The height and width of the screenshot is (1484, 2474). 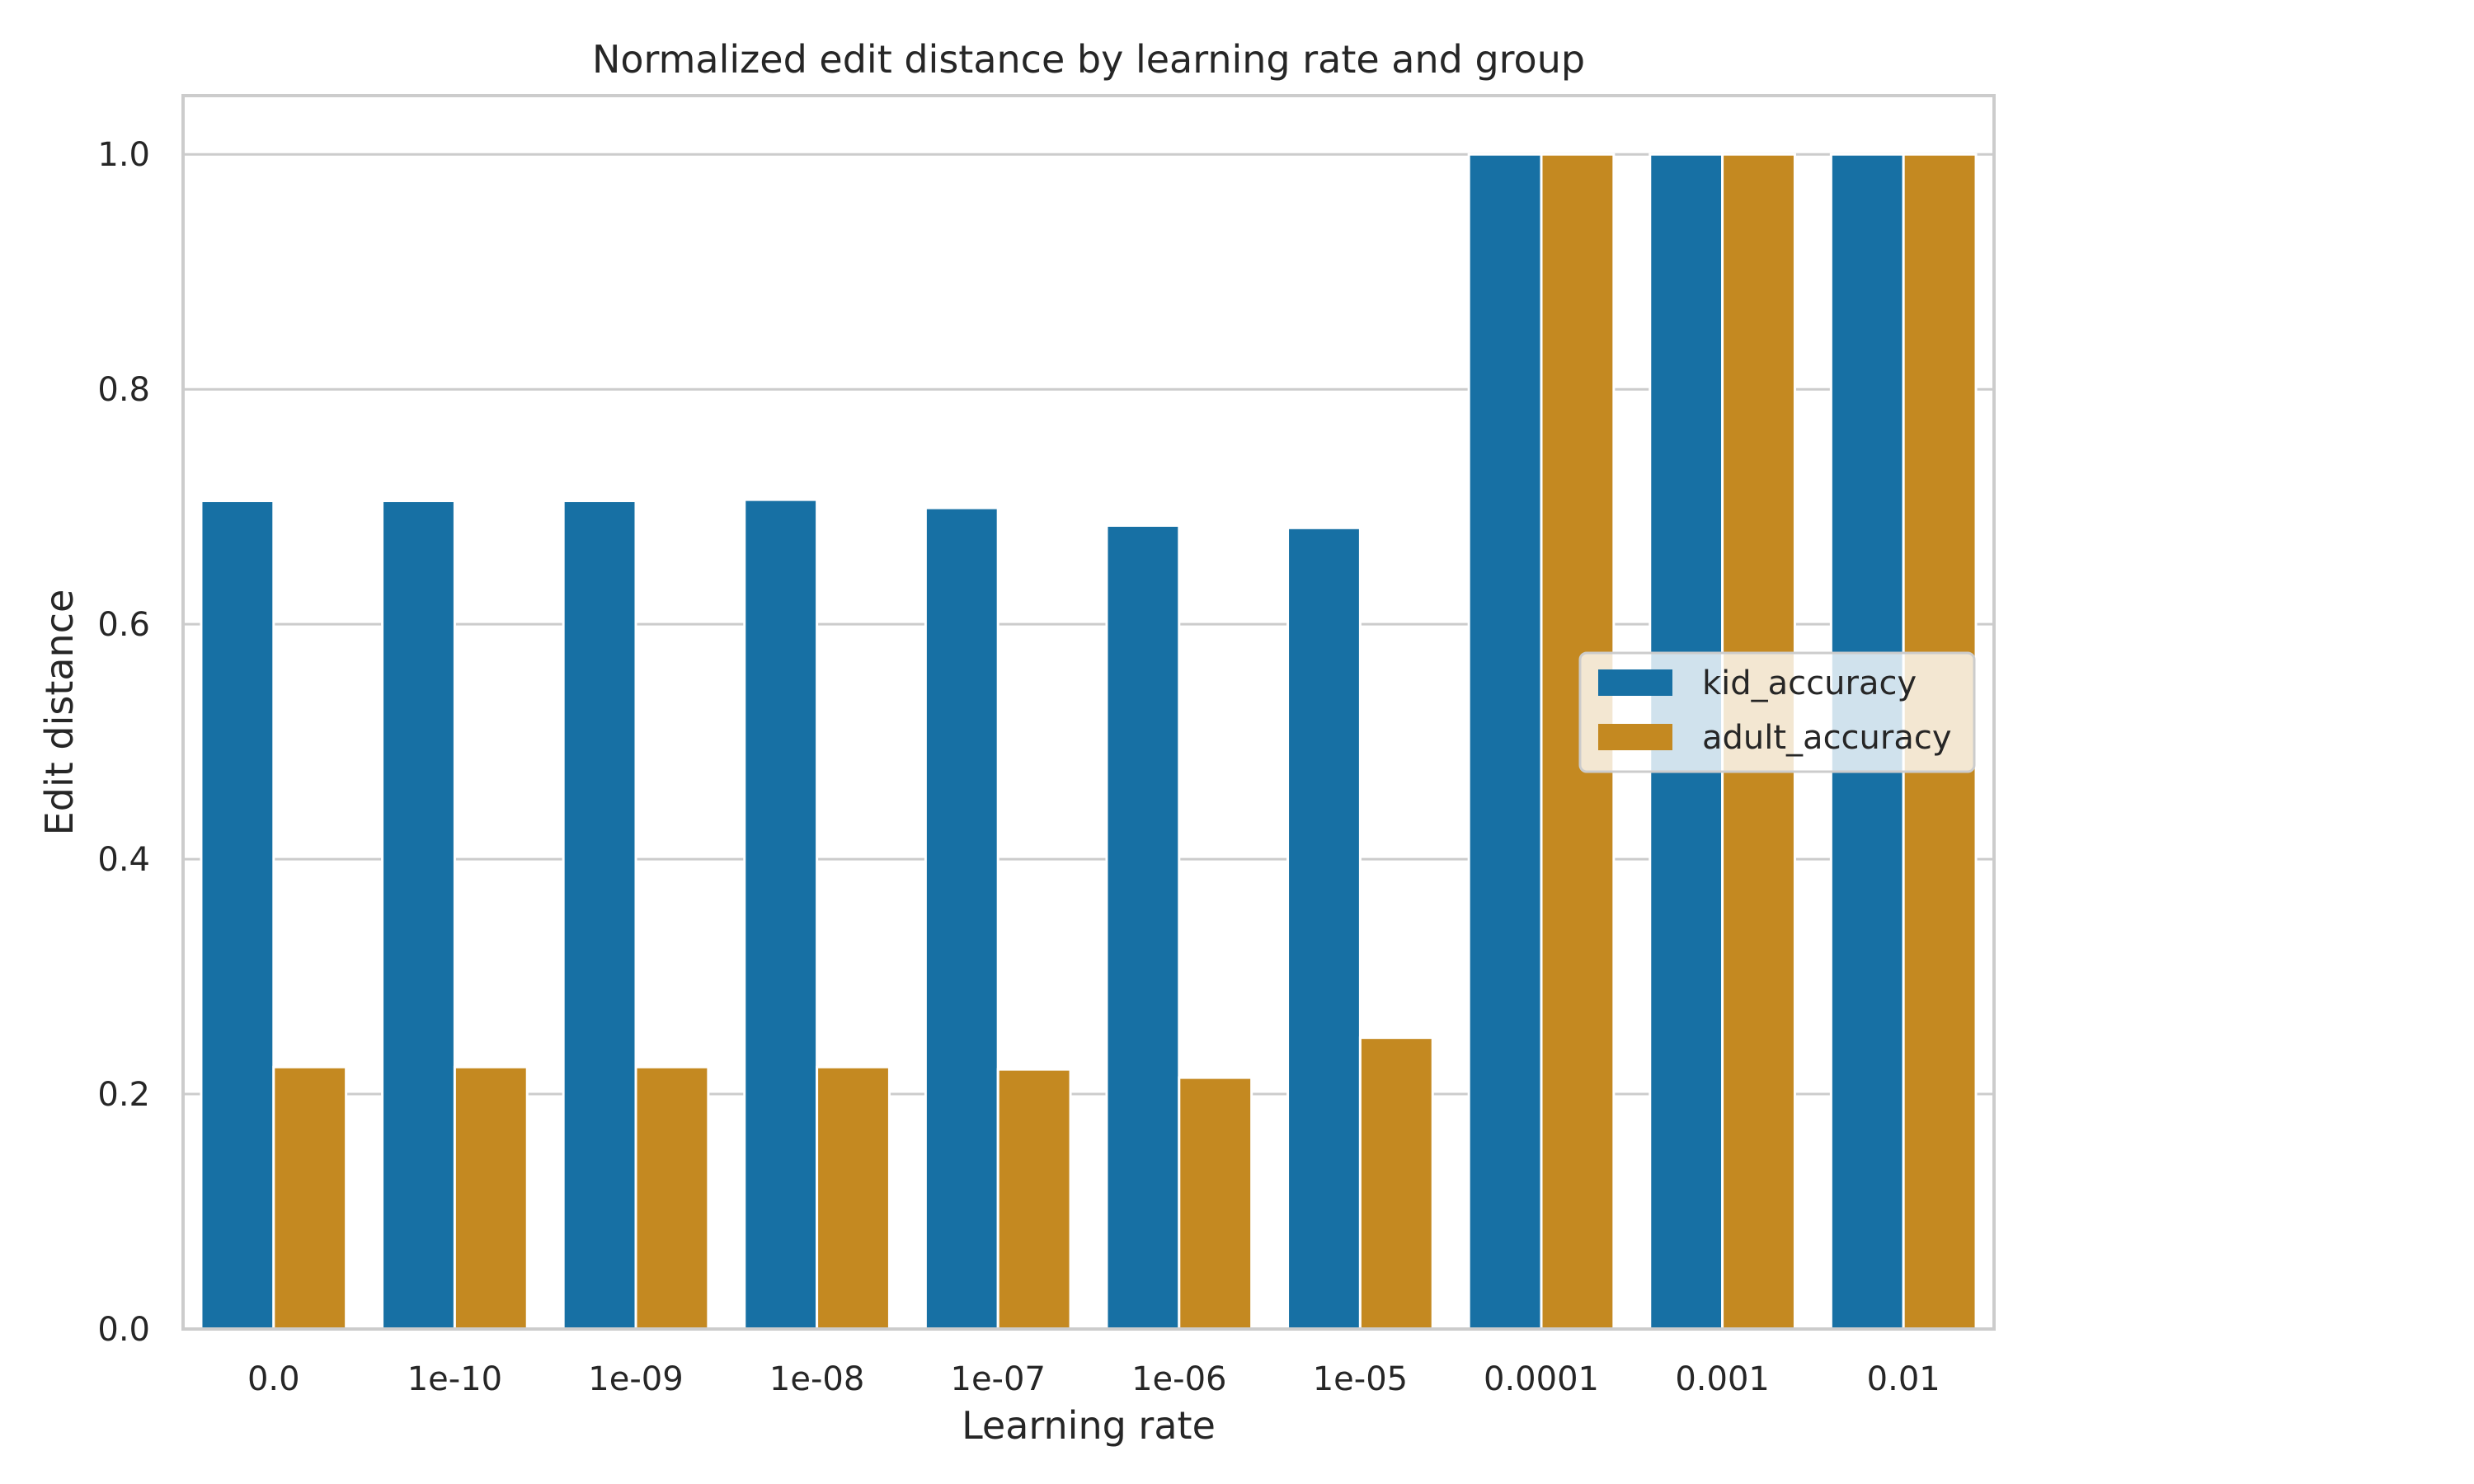 I want to click on x-tick-label: 0.0, so click(x=273, y=1379).